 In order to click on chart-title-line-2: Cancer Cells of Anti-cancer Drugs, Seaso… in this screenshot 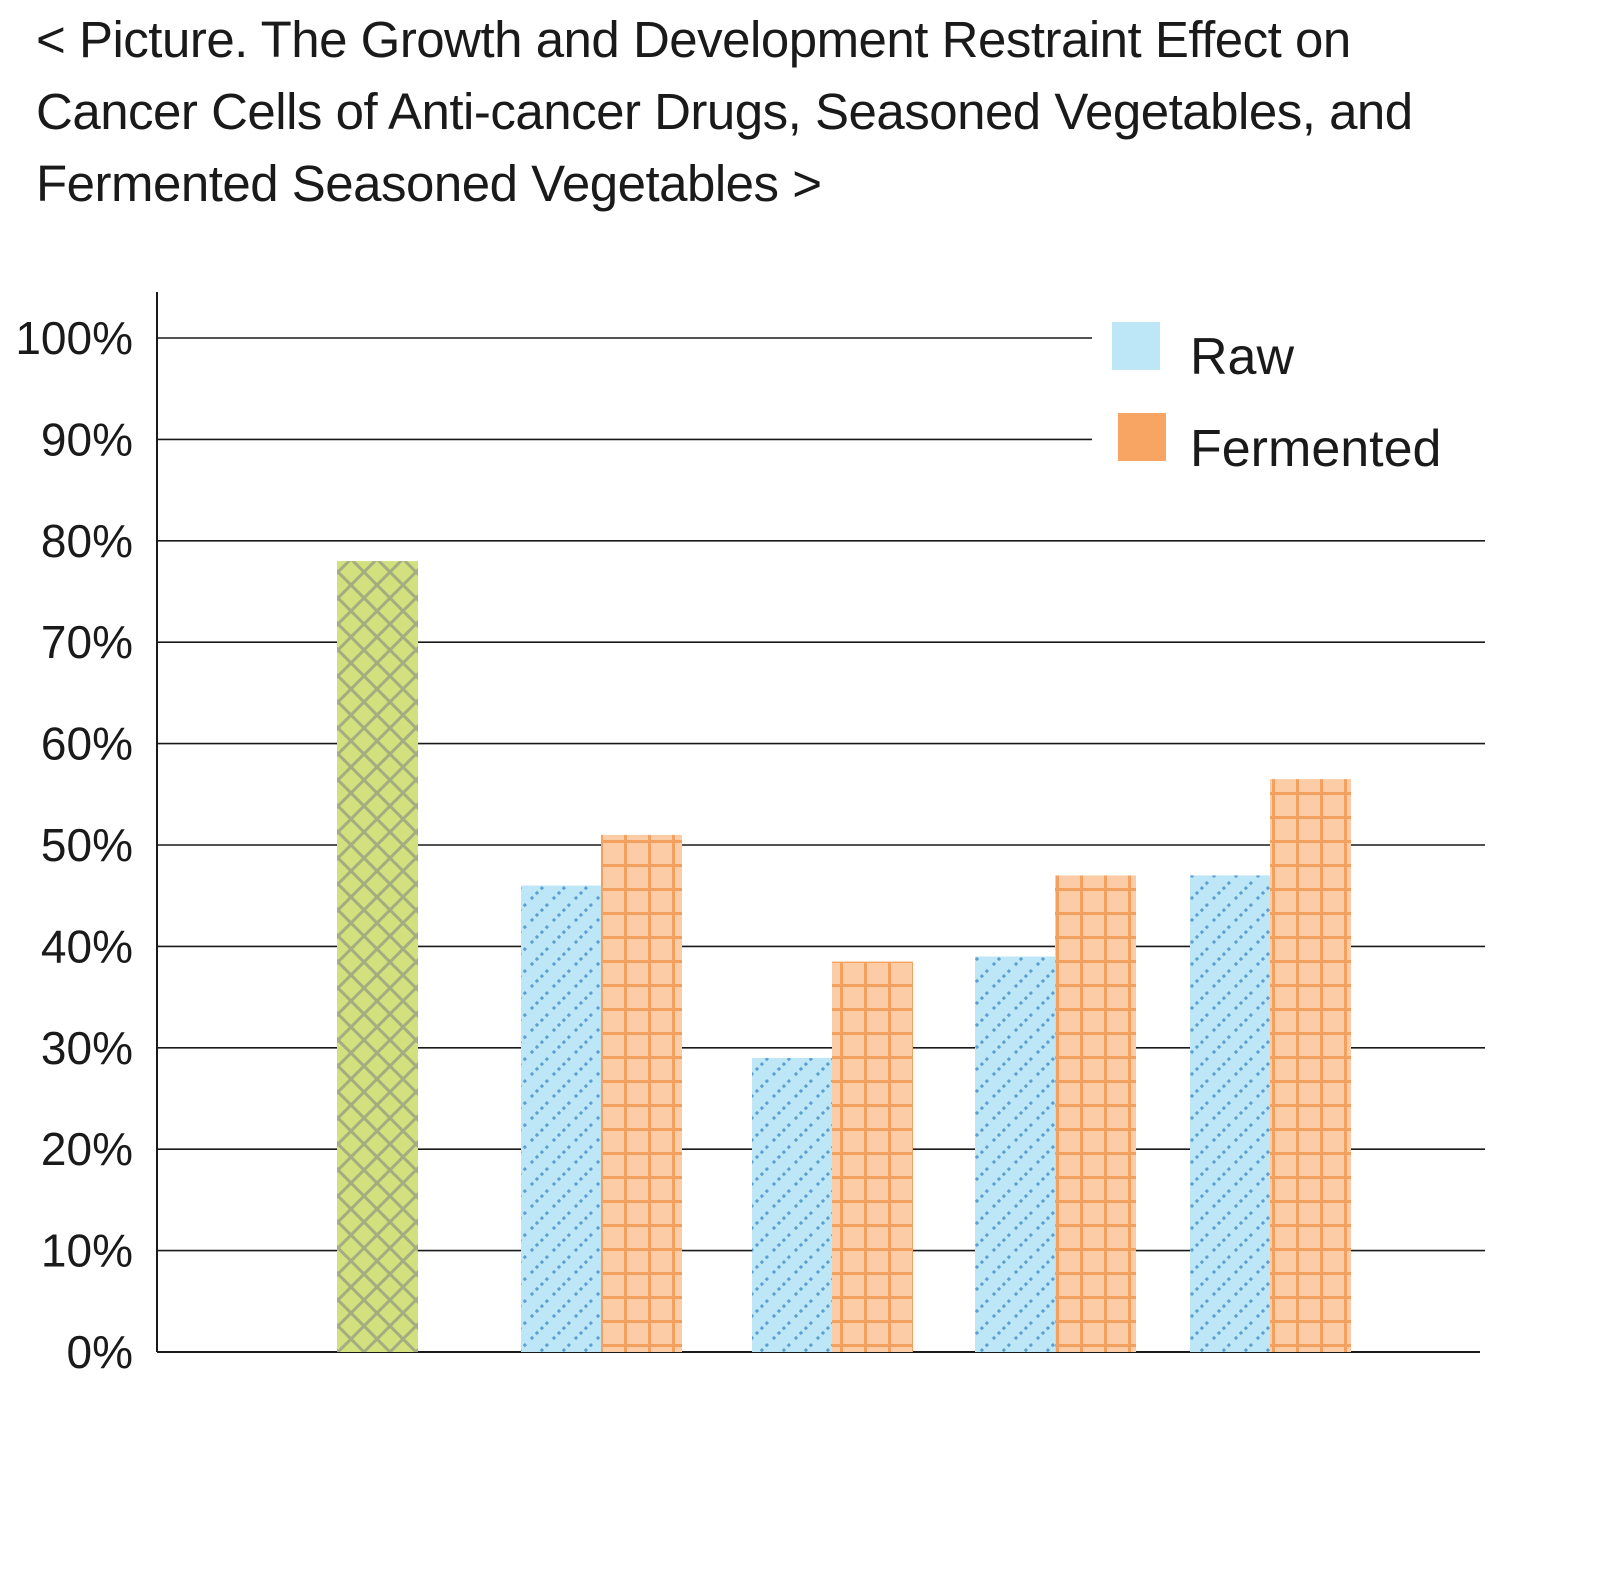, I will do `click(724, 111)`.